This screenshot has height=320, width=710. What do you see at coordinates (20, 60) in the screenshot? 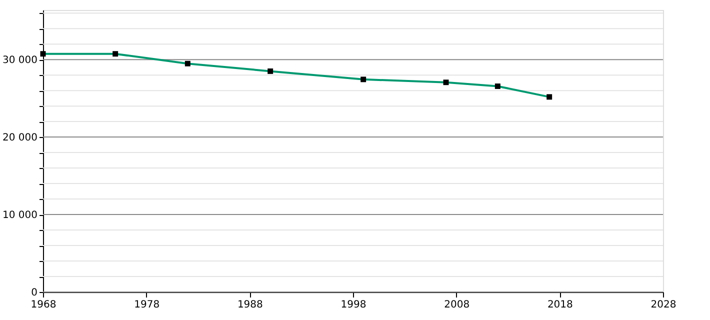
I see `y-tick-label: 30 000` at bounding box center [20, 60].